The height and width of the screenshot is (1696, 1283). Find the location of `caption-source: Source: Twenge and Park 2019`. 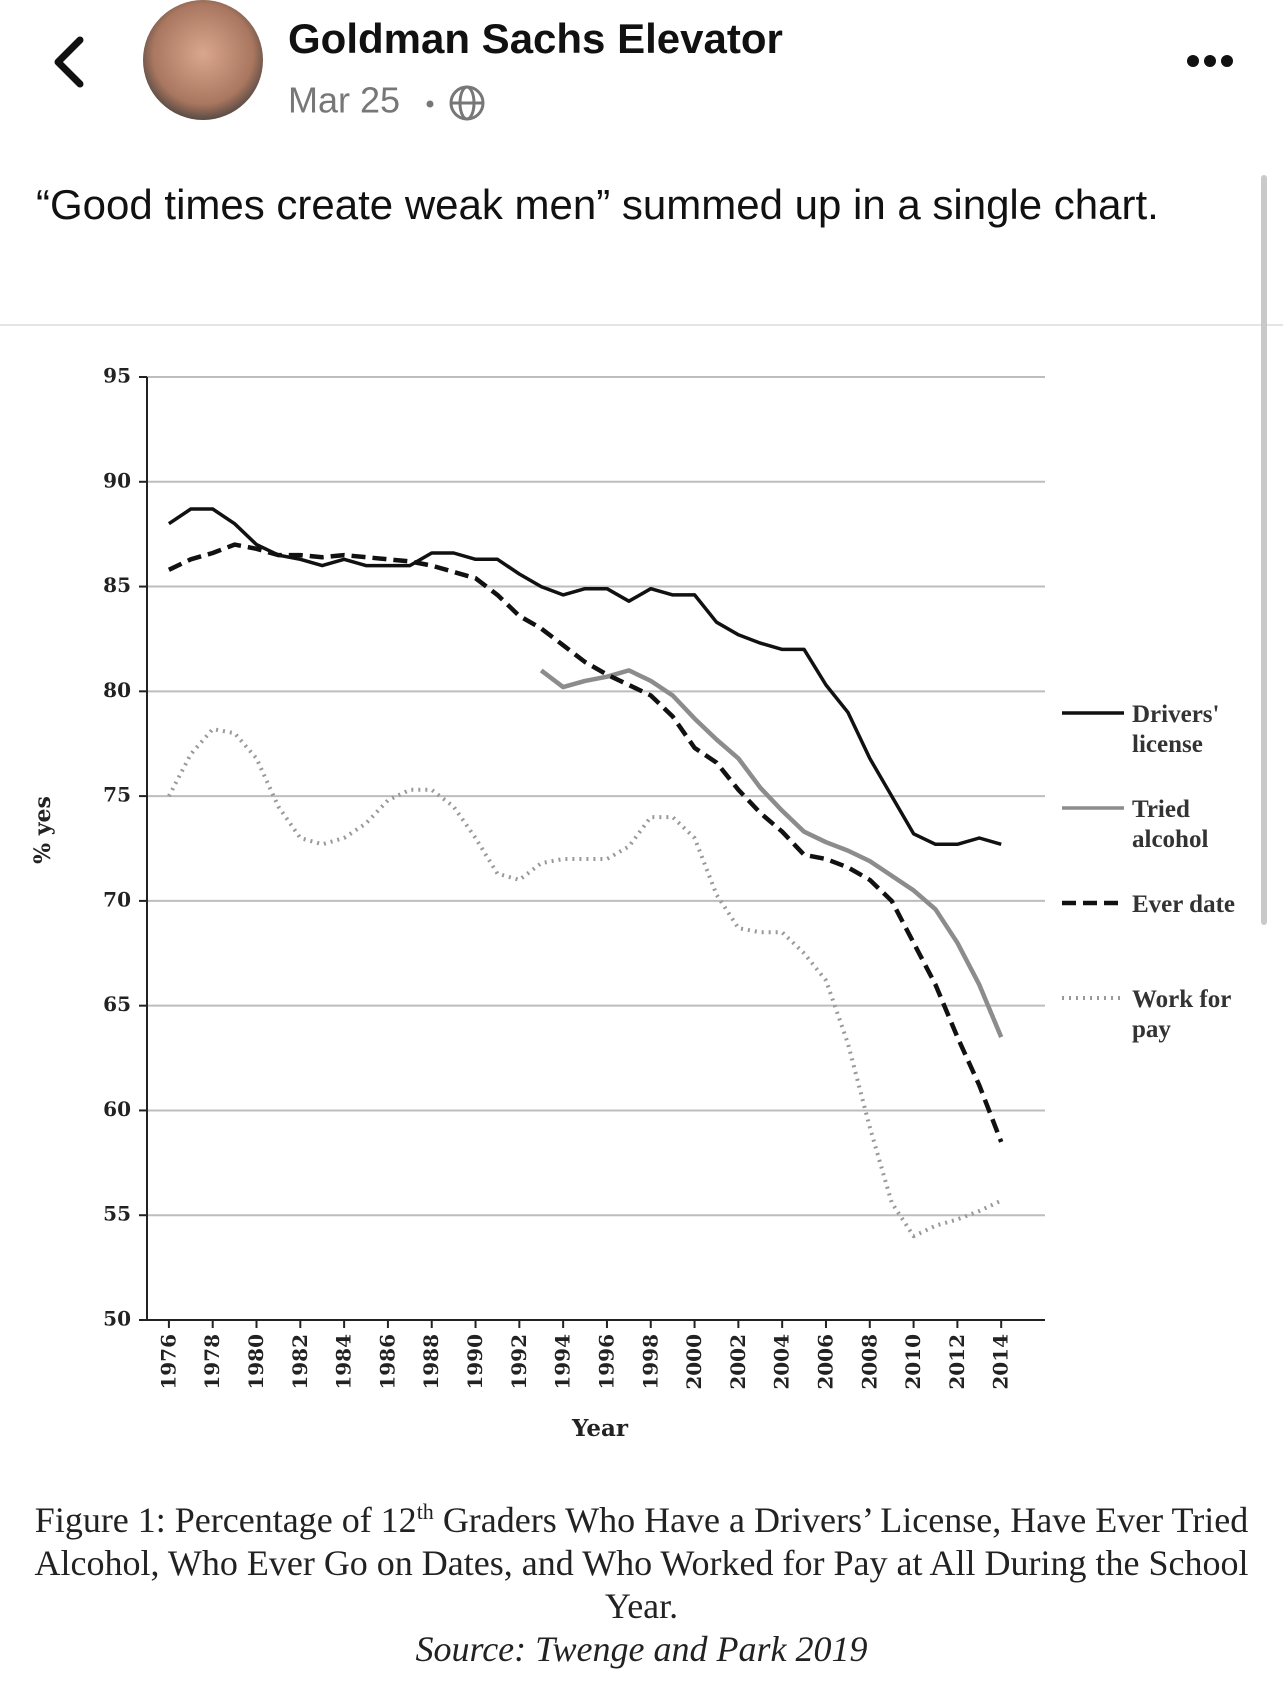

caption-source: Source: Twenge and Park 2019 is located at coordinates (641, 1649).